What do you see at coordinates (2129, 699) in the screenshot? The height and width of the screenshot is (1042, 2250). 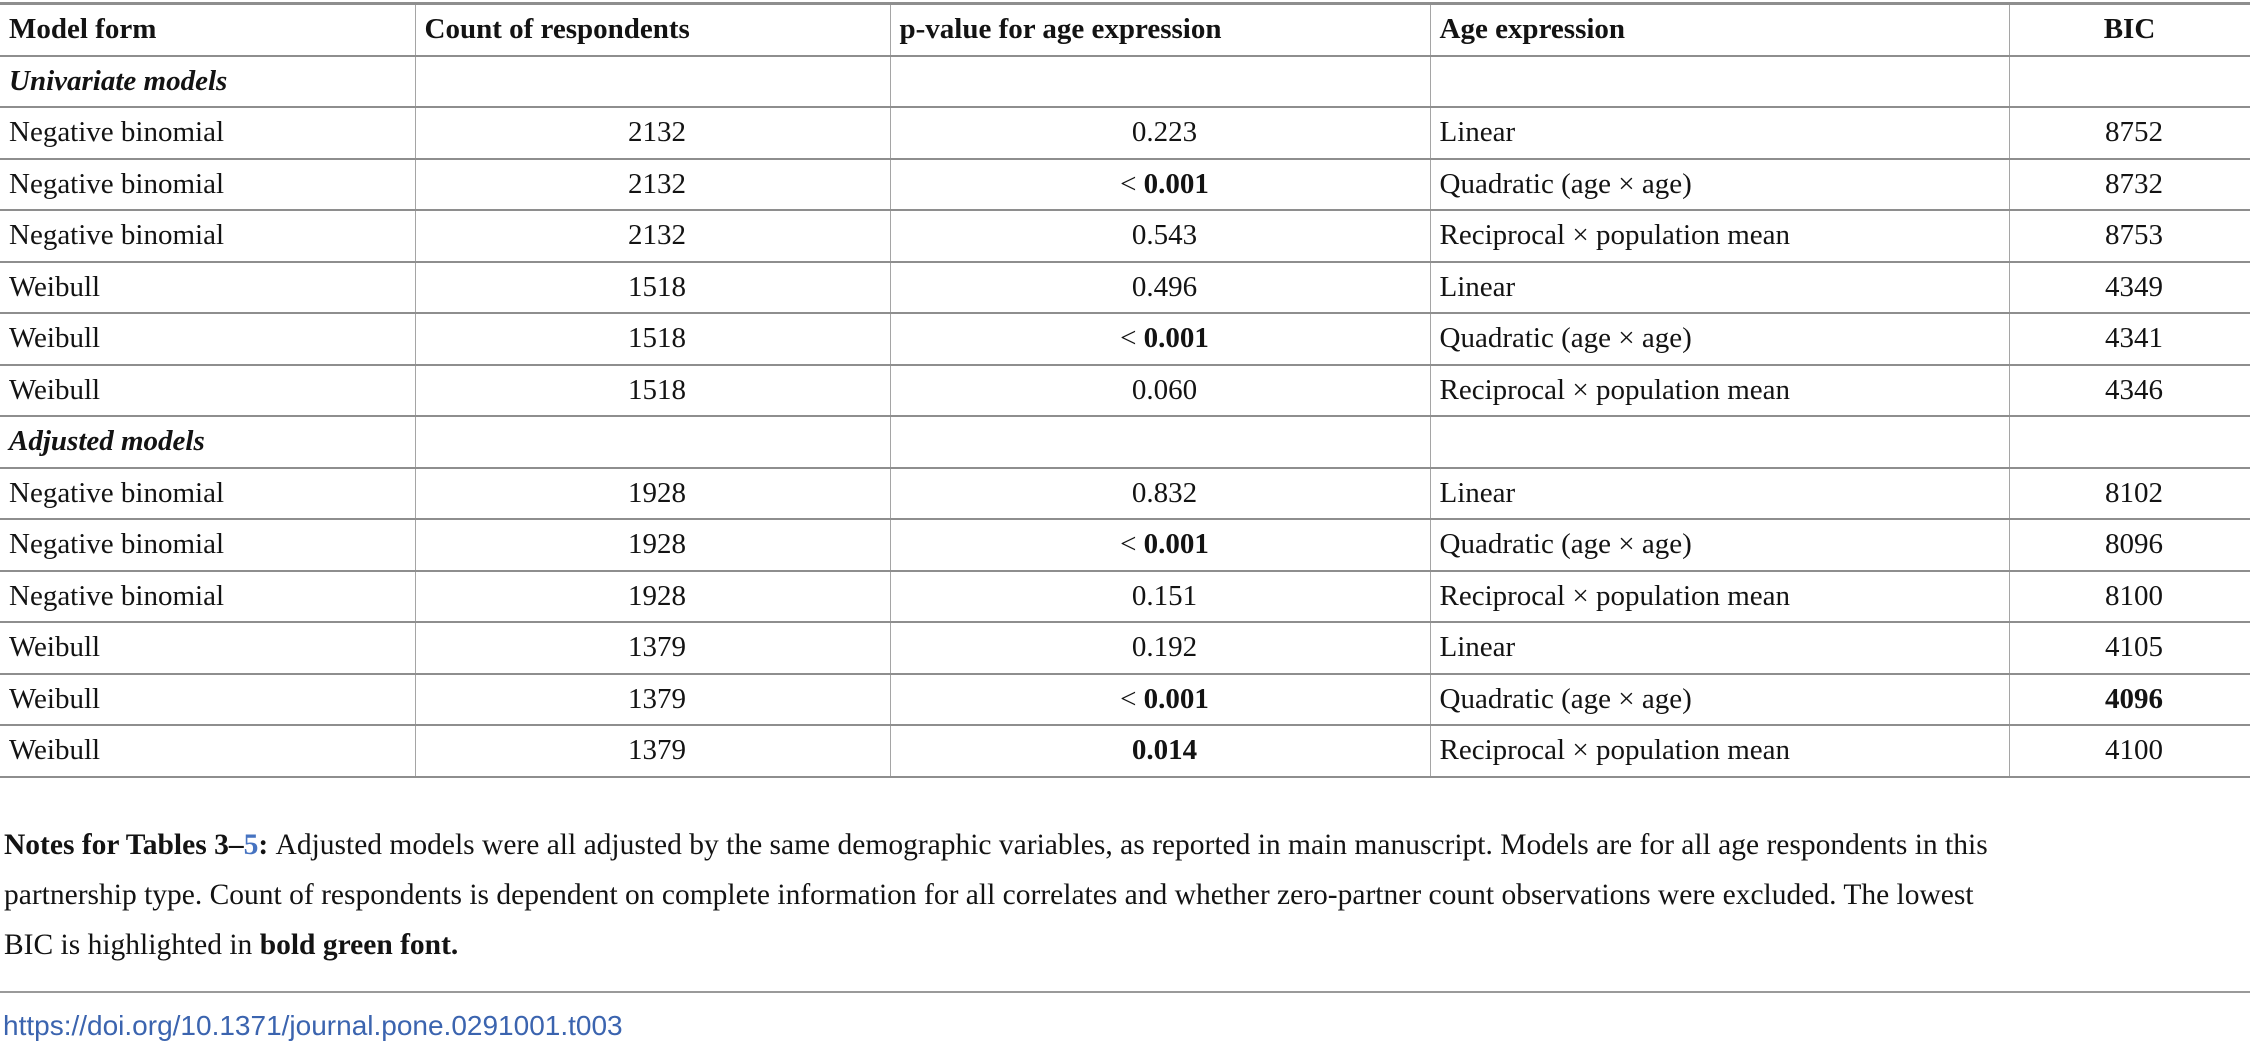 I see `cell-bic: 4096` at bounding box center [2129, 699].